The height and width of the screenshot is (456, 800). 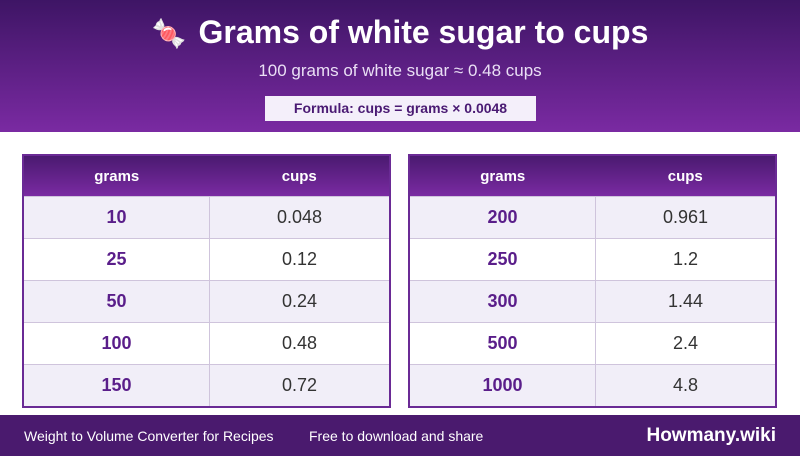 I want to click on title: 🍬 Grams of white sugar to cups, so click(x=400, y=32).